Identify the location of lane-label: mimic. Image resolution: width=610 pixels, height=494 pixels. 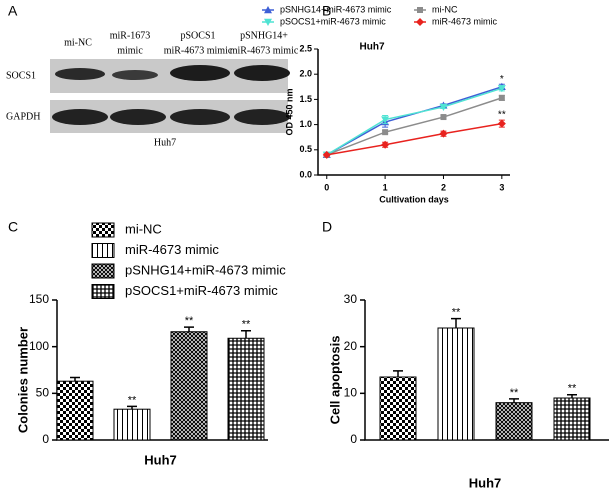
(130, 50).